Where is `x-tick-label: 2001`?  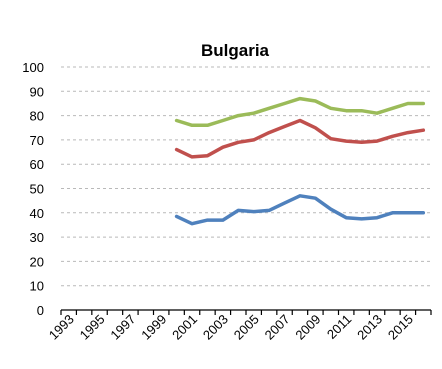
x-tick-label: 2001 is located at coordinates (184, 327).